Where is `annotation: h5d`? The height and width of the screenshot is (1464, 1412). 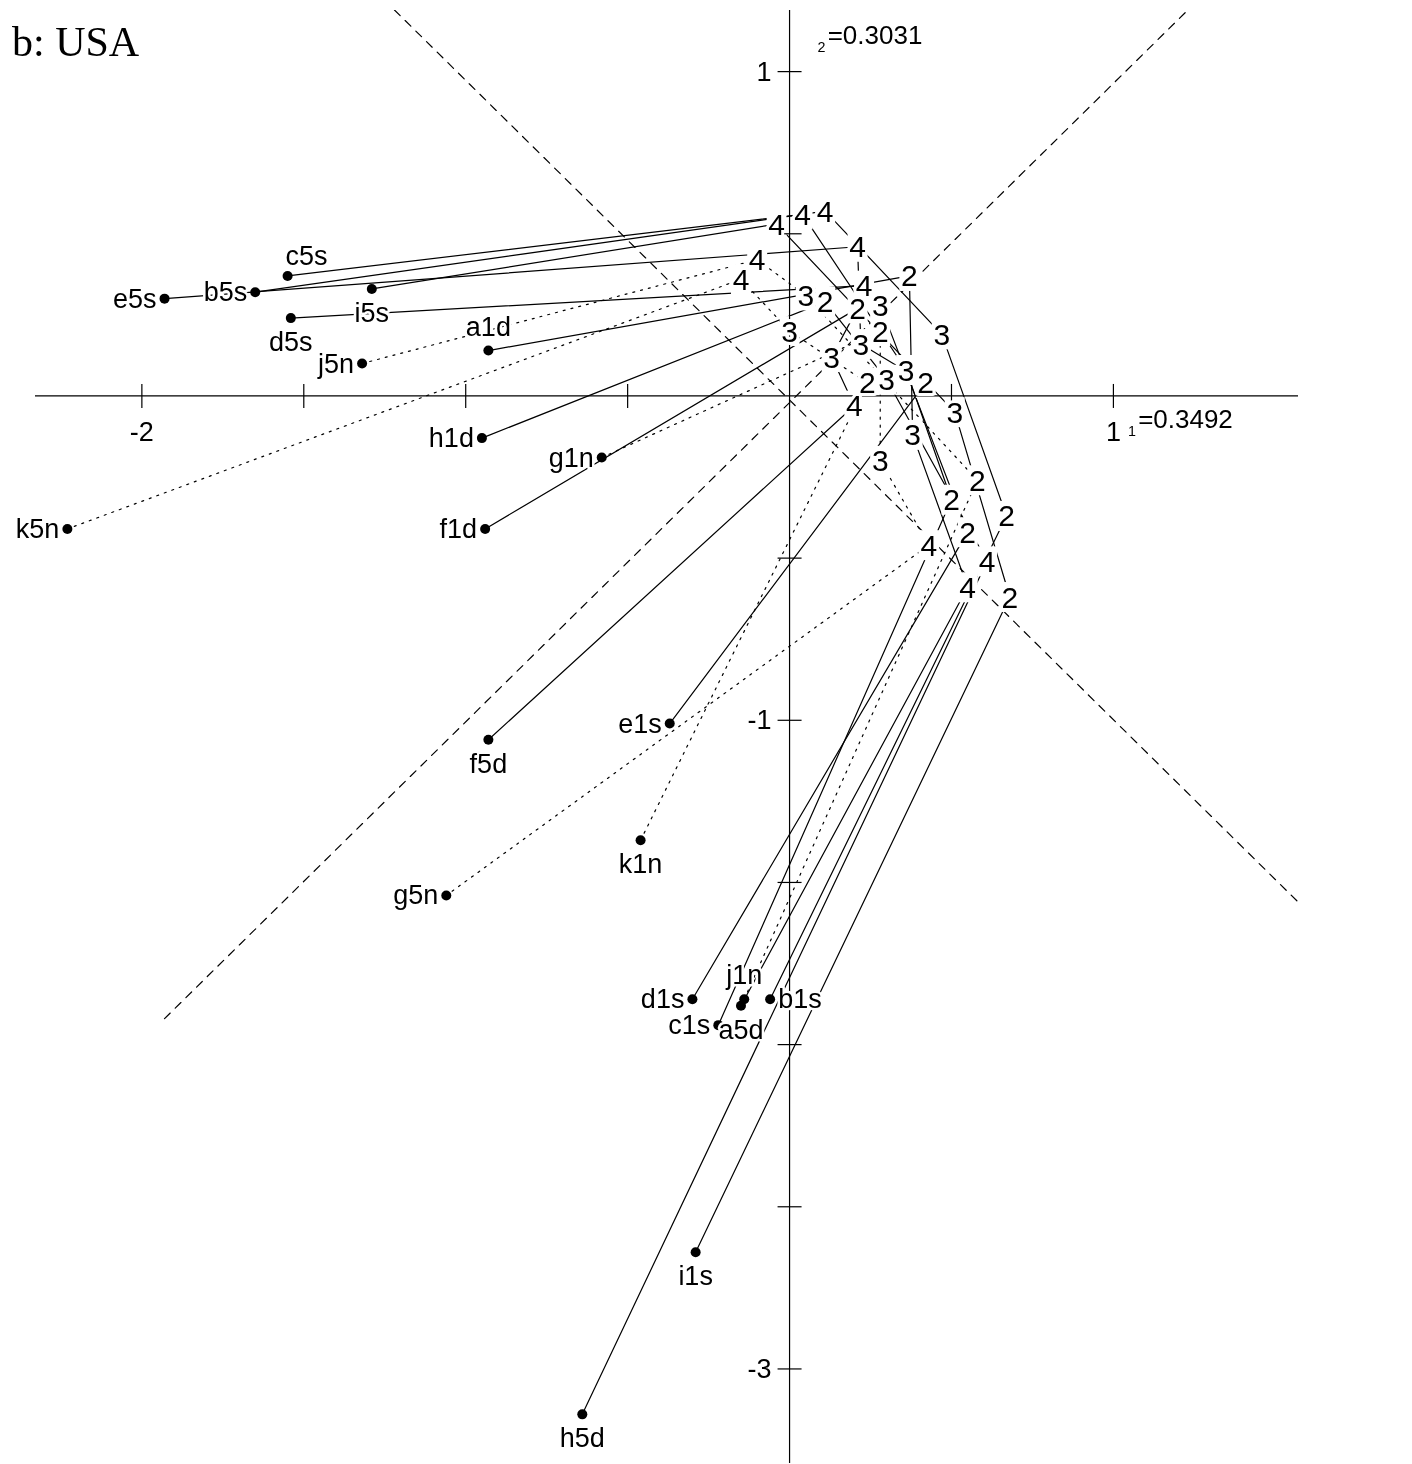 annotation: h5d is located at coordinates (582, 1438).